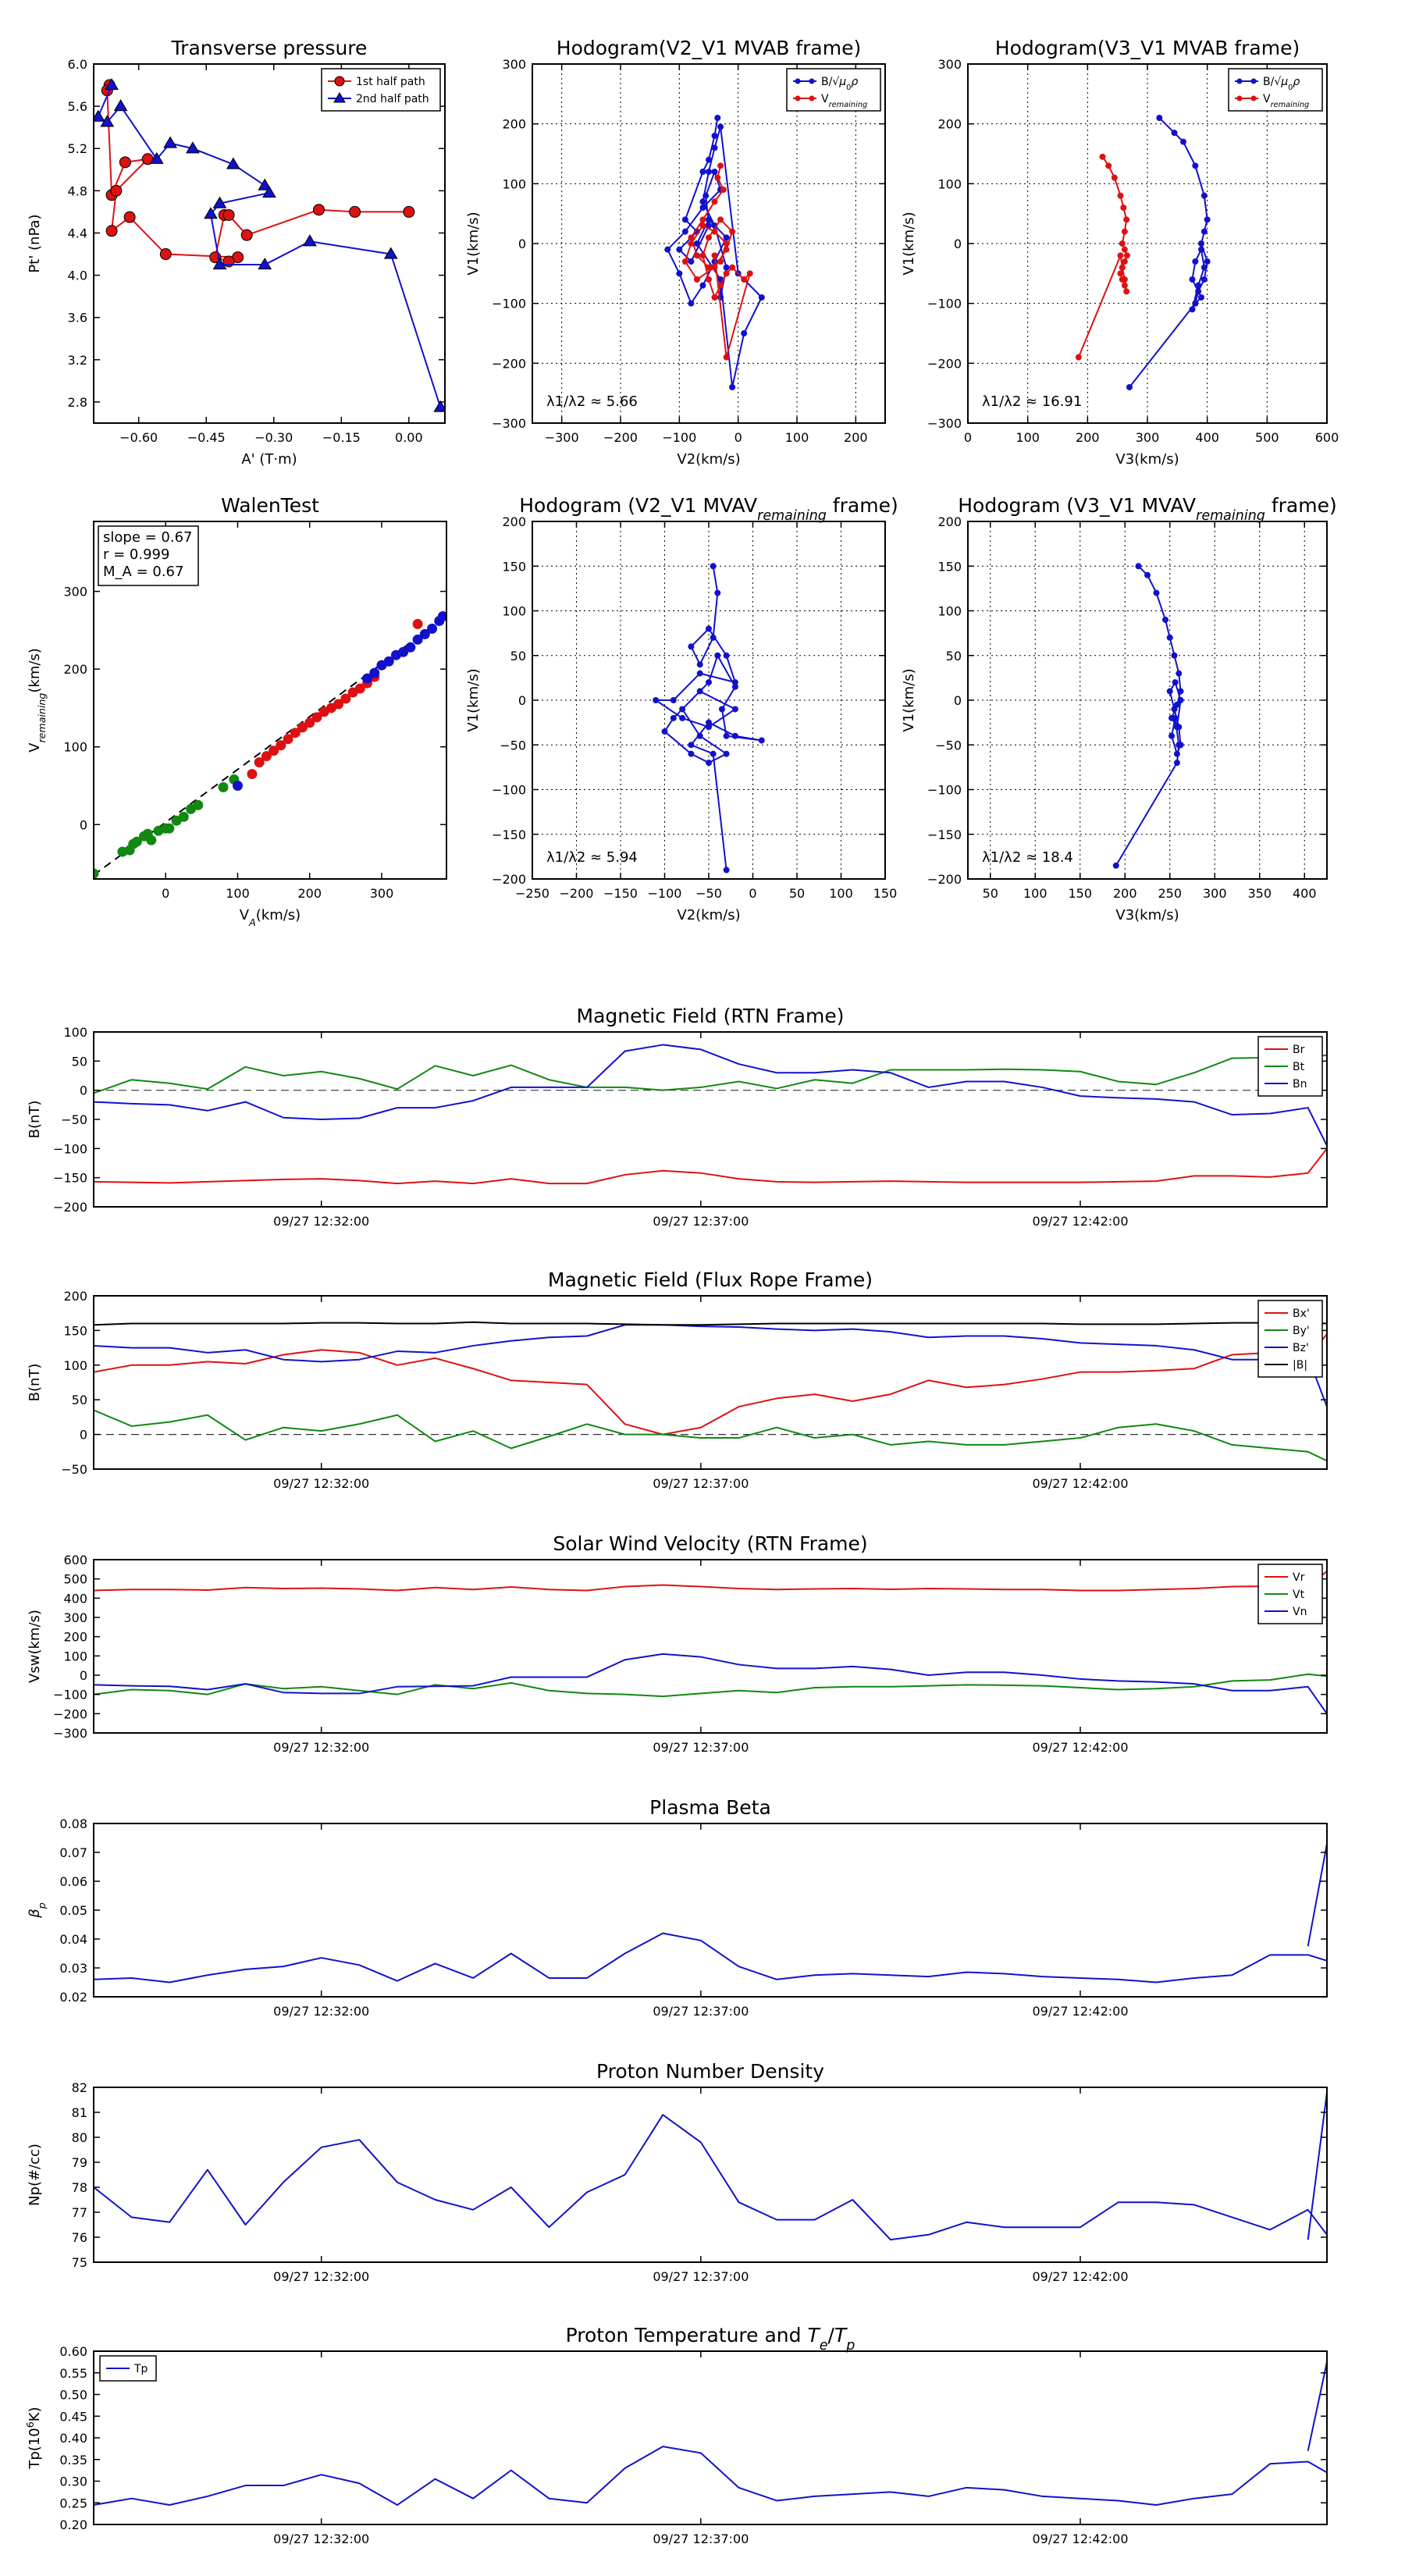  I want to click on y-axis-label: Tp(106K), so click(34, 2438).